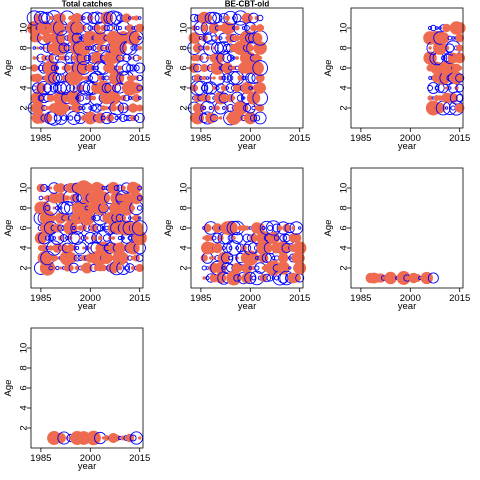 This screenshot has width=480, height=480. I want to click on panel-title: Total catches, so click(87, 4).